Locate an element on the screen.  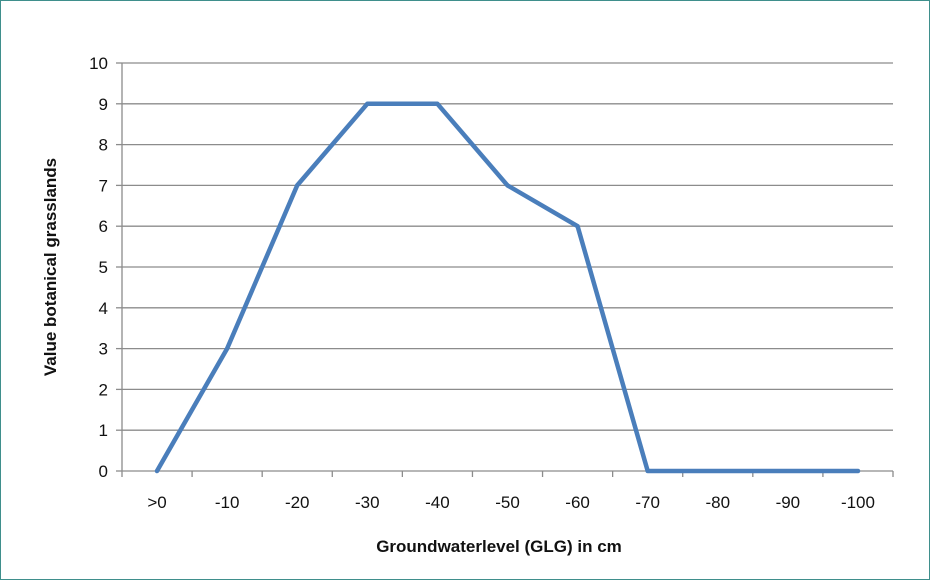
x-tick-label: -100 is located at coordinates (858, 502).